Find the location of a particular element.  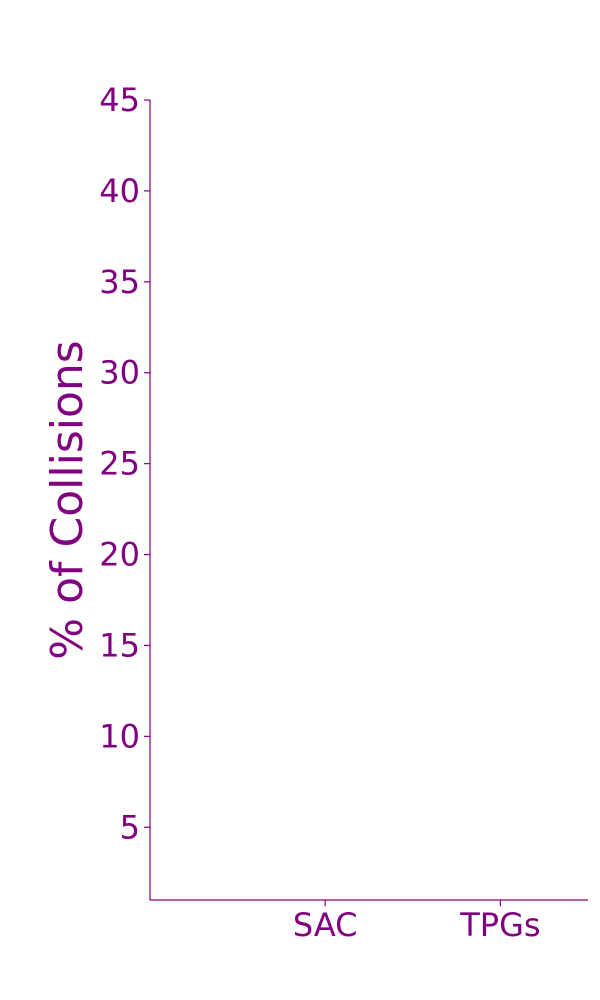

y-tick-label: 10 is located at coordinates (119, 736).